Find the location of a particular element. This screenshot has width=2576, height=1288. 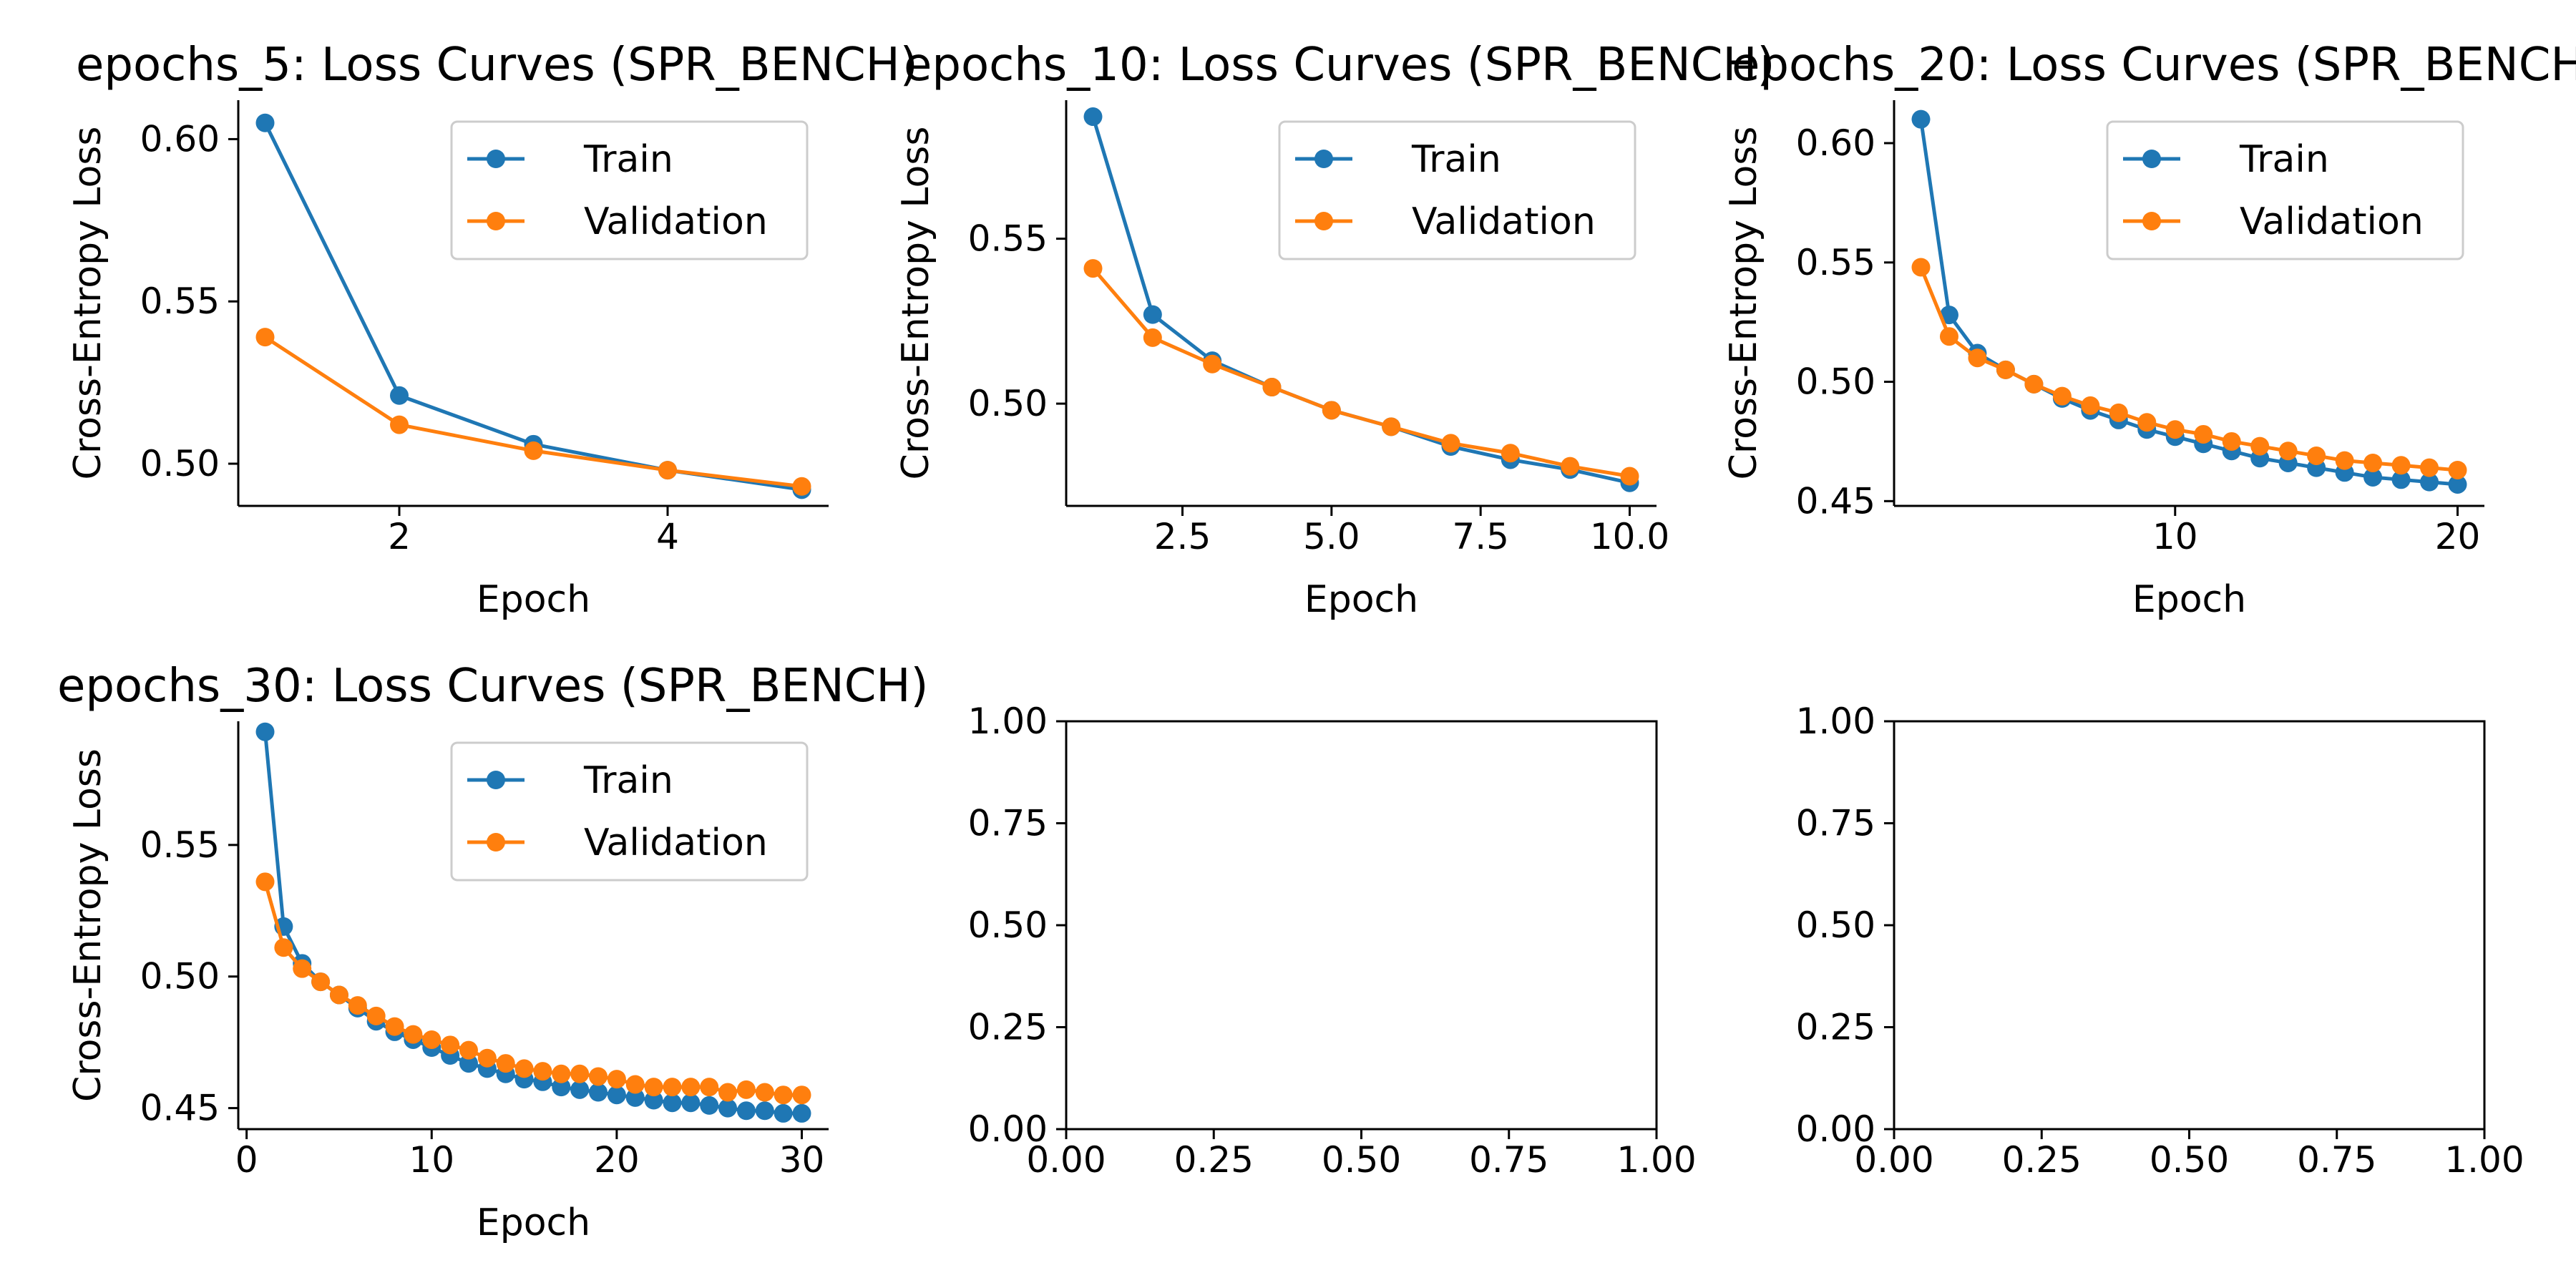

x-tick-label: 1.00 is located at coordinates (2484, 1160).